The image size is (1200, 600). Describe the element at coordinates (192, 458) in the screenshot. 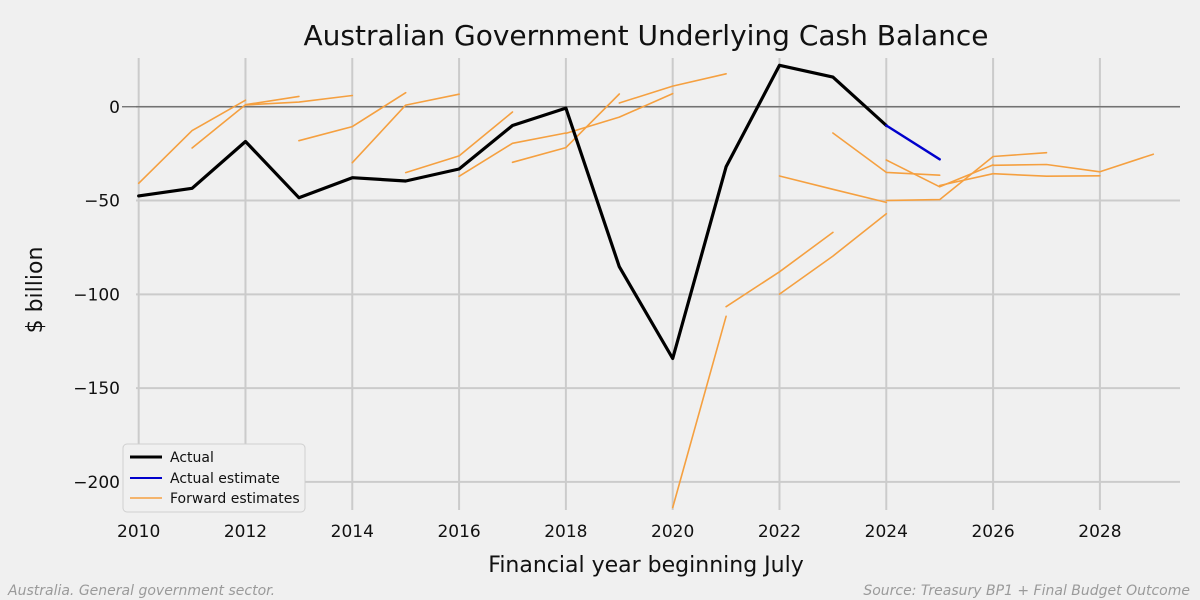

I see `legend-label-actual: Actual` at that location.